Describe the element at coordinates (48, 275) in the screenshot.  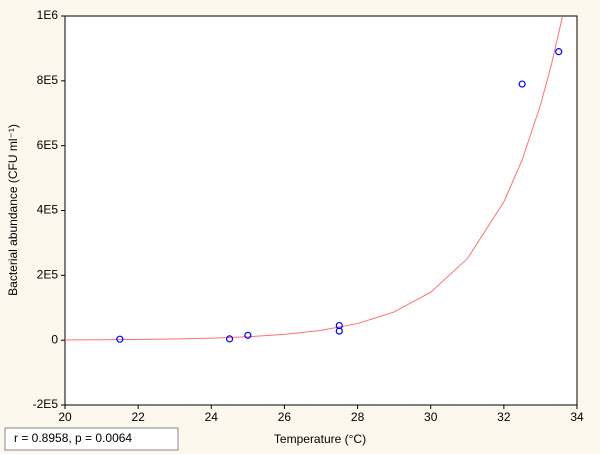
I see `y-tick-label: 2E5` at that location.